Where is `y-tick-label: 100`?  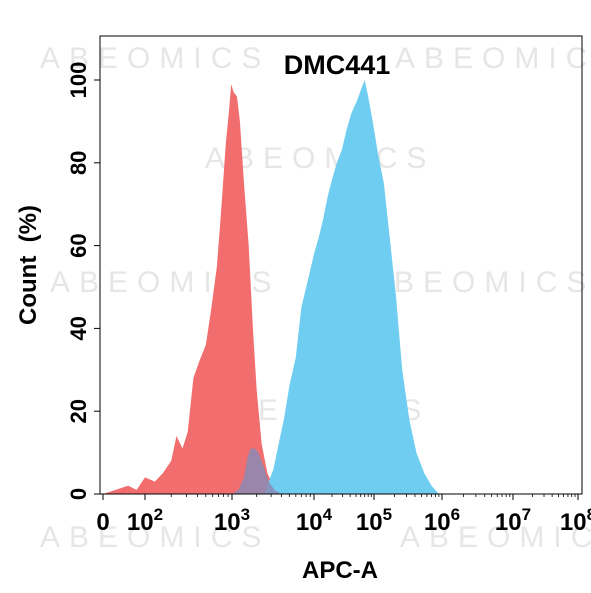 y-tick-label: 100 is located at coordinates (78, 80).